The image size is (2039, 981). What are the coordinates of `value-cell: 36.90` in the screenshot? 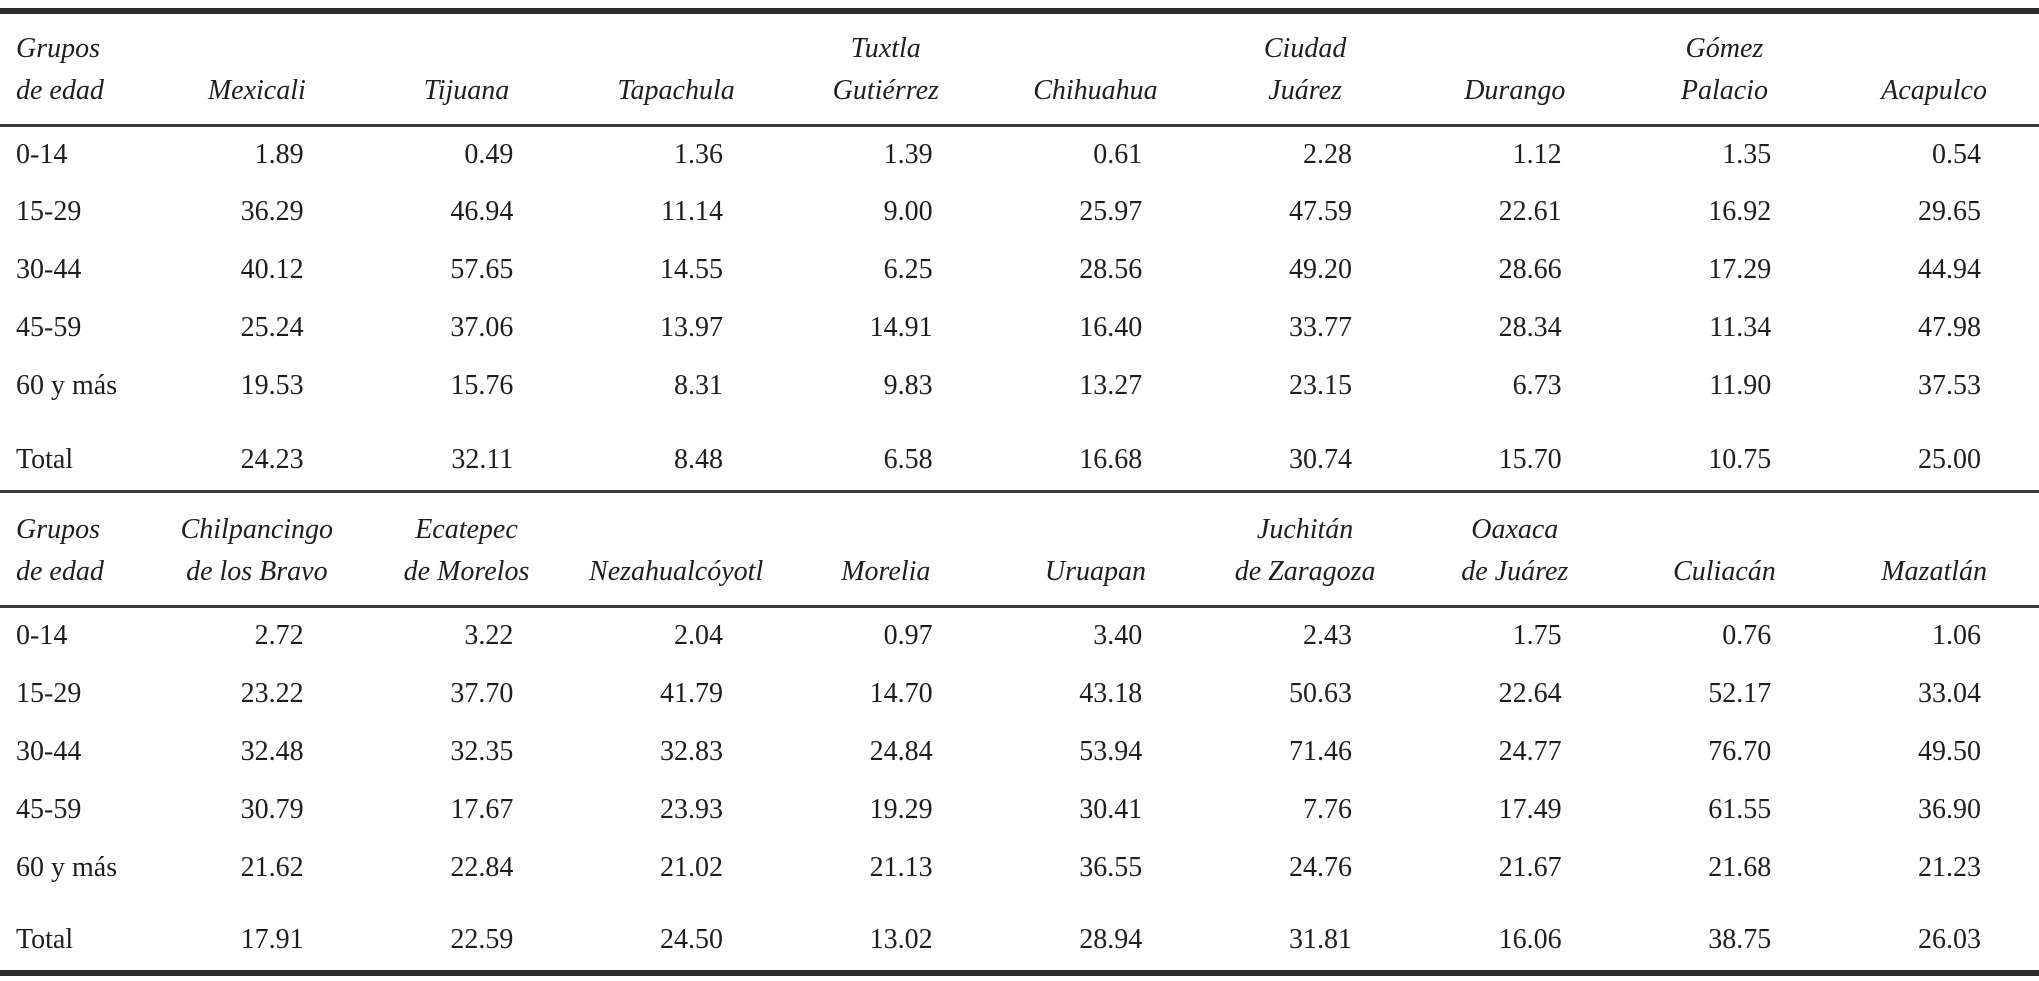 It's located at (1949, 809).